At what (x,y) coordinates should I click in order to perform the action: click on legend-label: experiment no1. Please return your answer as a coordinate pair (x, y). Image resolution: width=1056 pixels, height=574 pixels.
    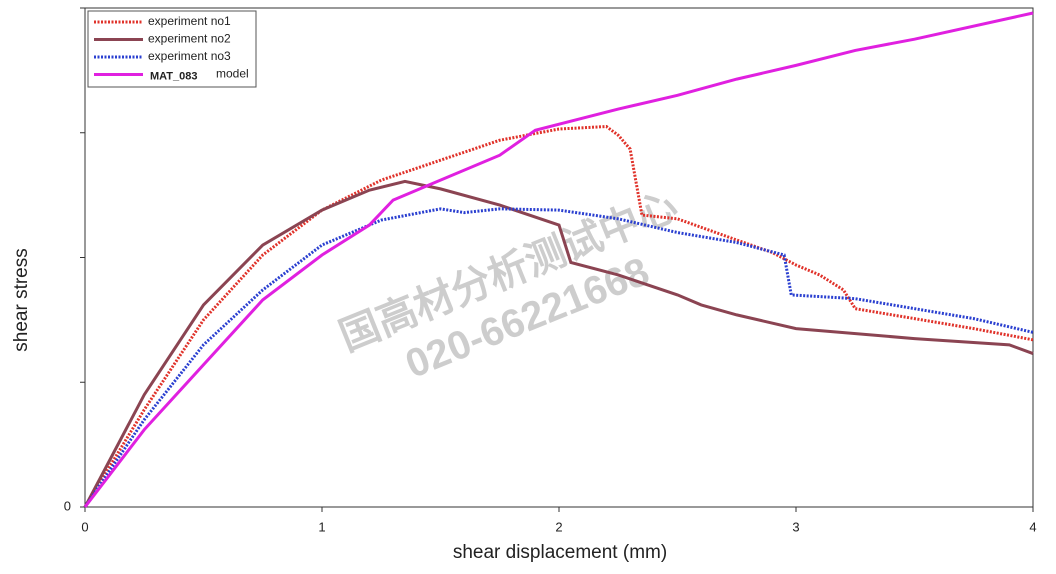
    Looking at the image, I should click on (189, 21).